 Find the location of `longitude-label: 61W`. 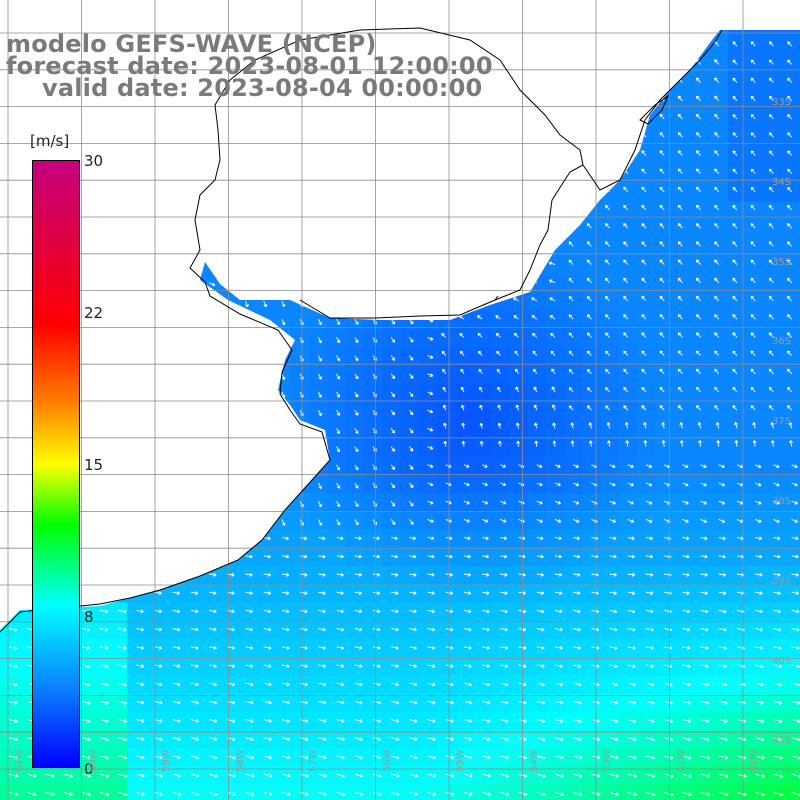

longitude-label: 61W is located at coordinates (19, 760).